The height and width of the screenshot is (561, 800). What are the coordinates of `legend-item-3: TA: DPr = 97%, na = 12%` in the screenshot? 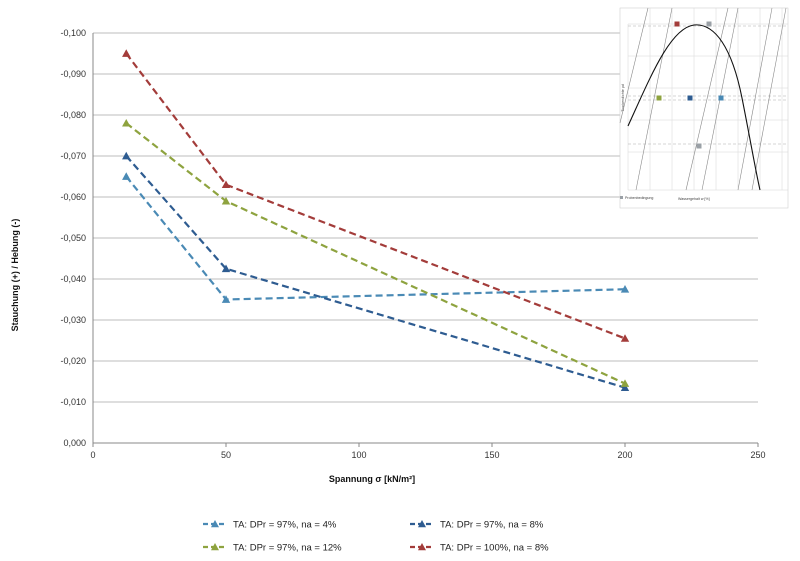 It's located at (272, 548).